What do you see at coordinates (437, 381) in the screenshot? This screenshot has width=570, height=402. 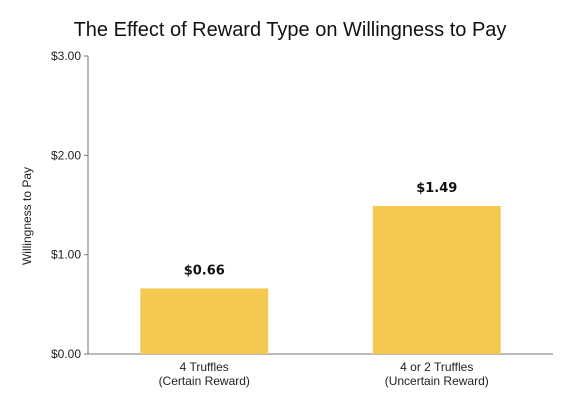 I see `x-category-label: (Uncertain Reward)` at bounding box center [437, 381].